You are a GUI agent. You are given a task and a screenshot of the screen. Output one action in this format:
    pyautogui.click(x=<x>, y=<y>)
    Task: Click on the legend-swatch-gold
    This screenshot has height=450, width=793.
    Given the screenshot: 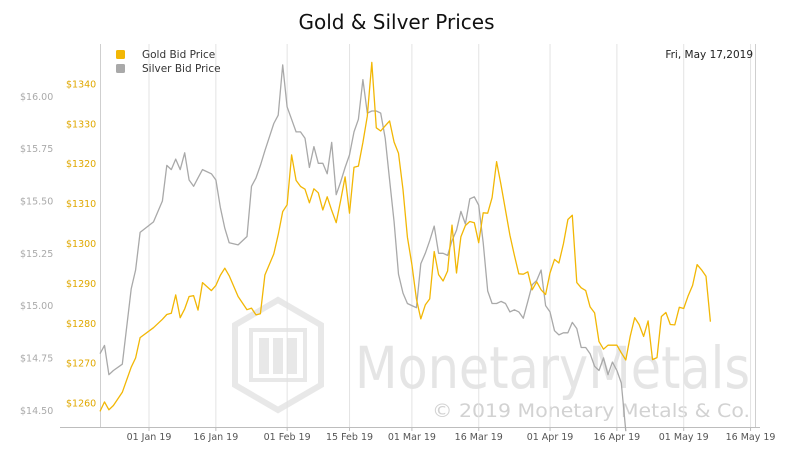 What is the action you would take?
    pyautogui.click(x=120, y=54)
    